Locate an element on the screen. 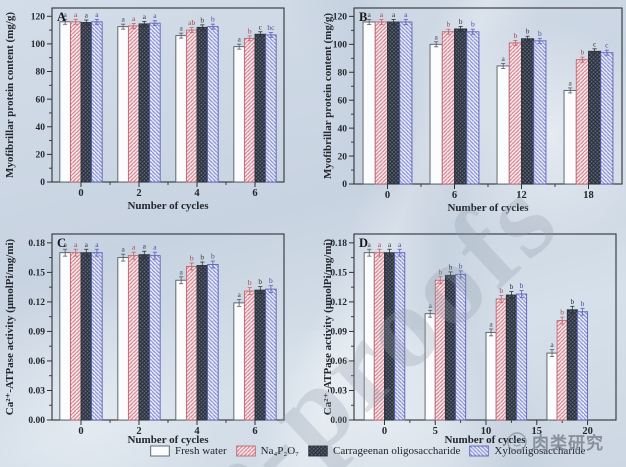 This screenshot has width=626, height=467. panel-letter: B is located at coordinates (363, 17).